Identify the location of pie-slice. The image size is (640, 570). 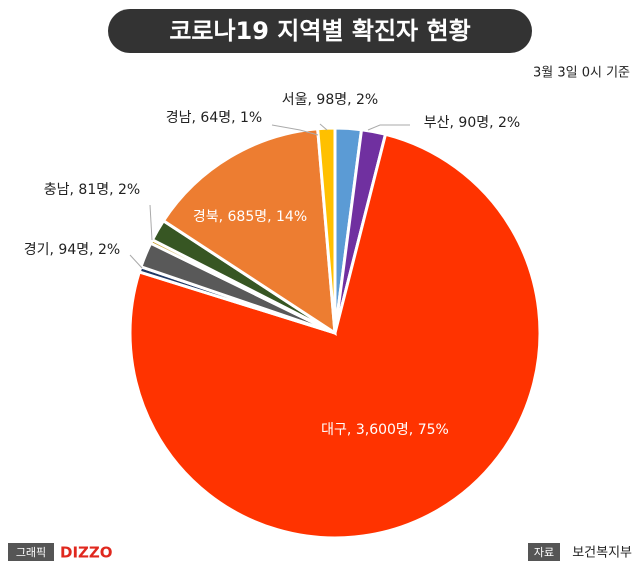
(326, 230).